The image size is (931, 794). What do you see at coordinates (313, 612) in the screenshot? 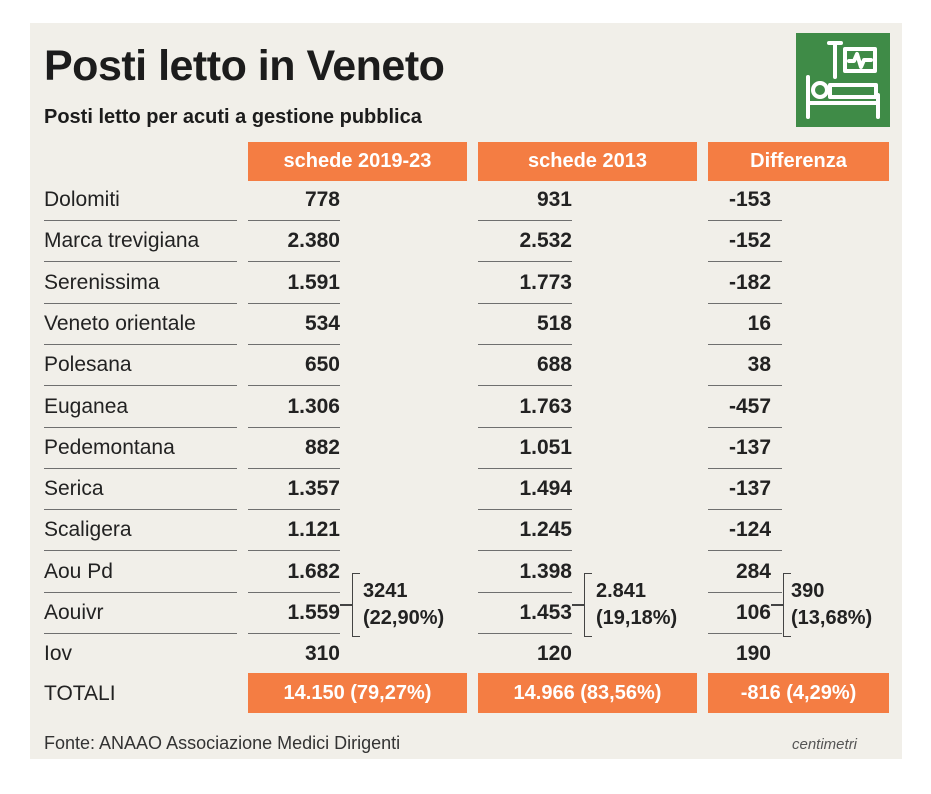
I see `table-cell: 1.559` at bounding box center [313, 612].